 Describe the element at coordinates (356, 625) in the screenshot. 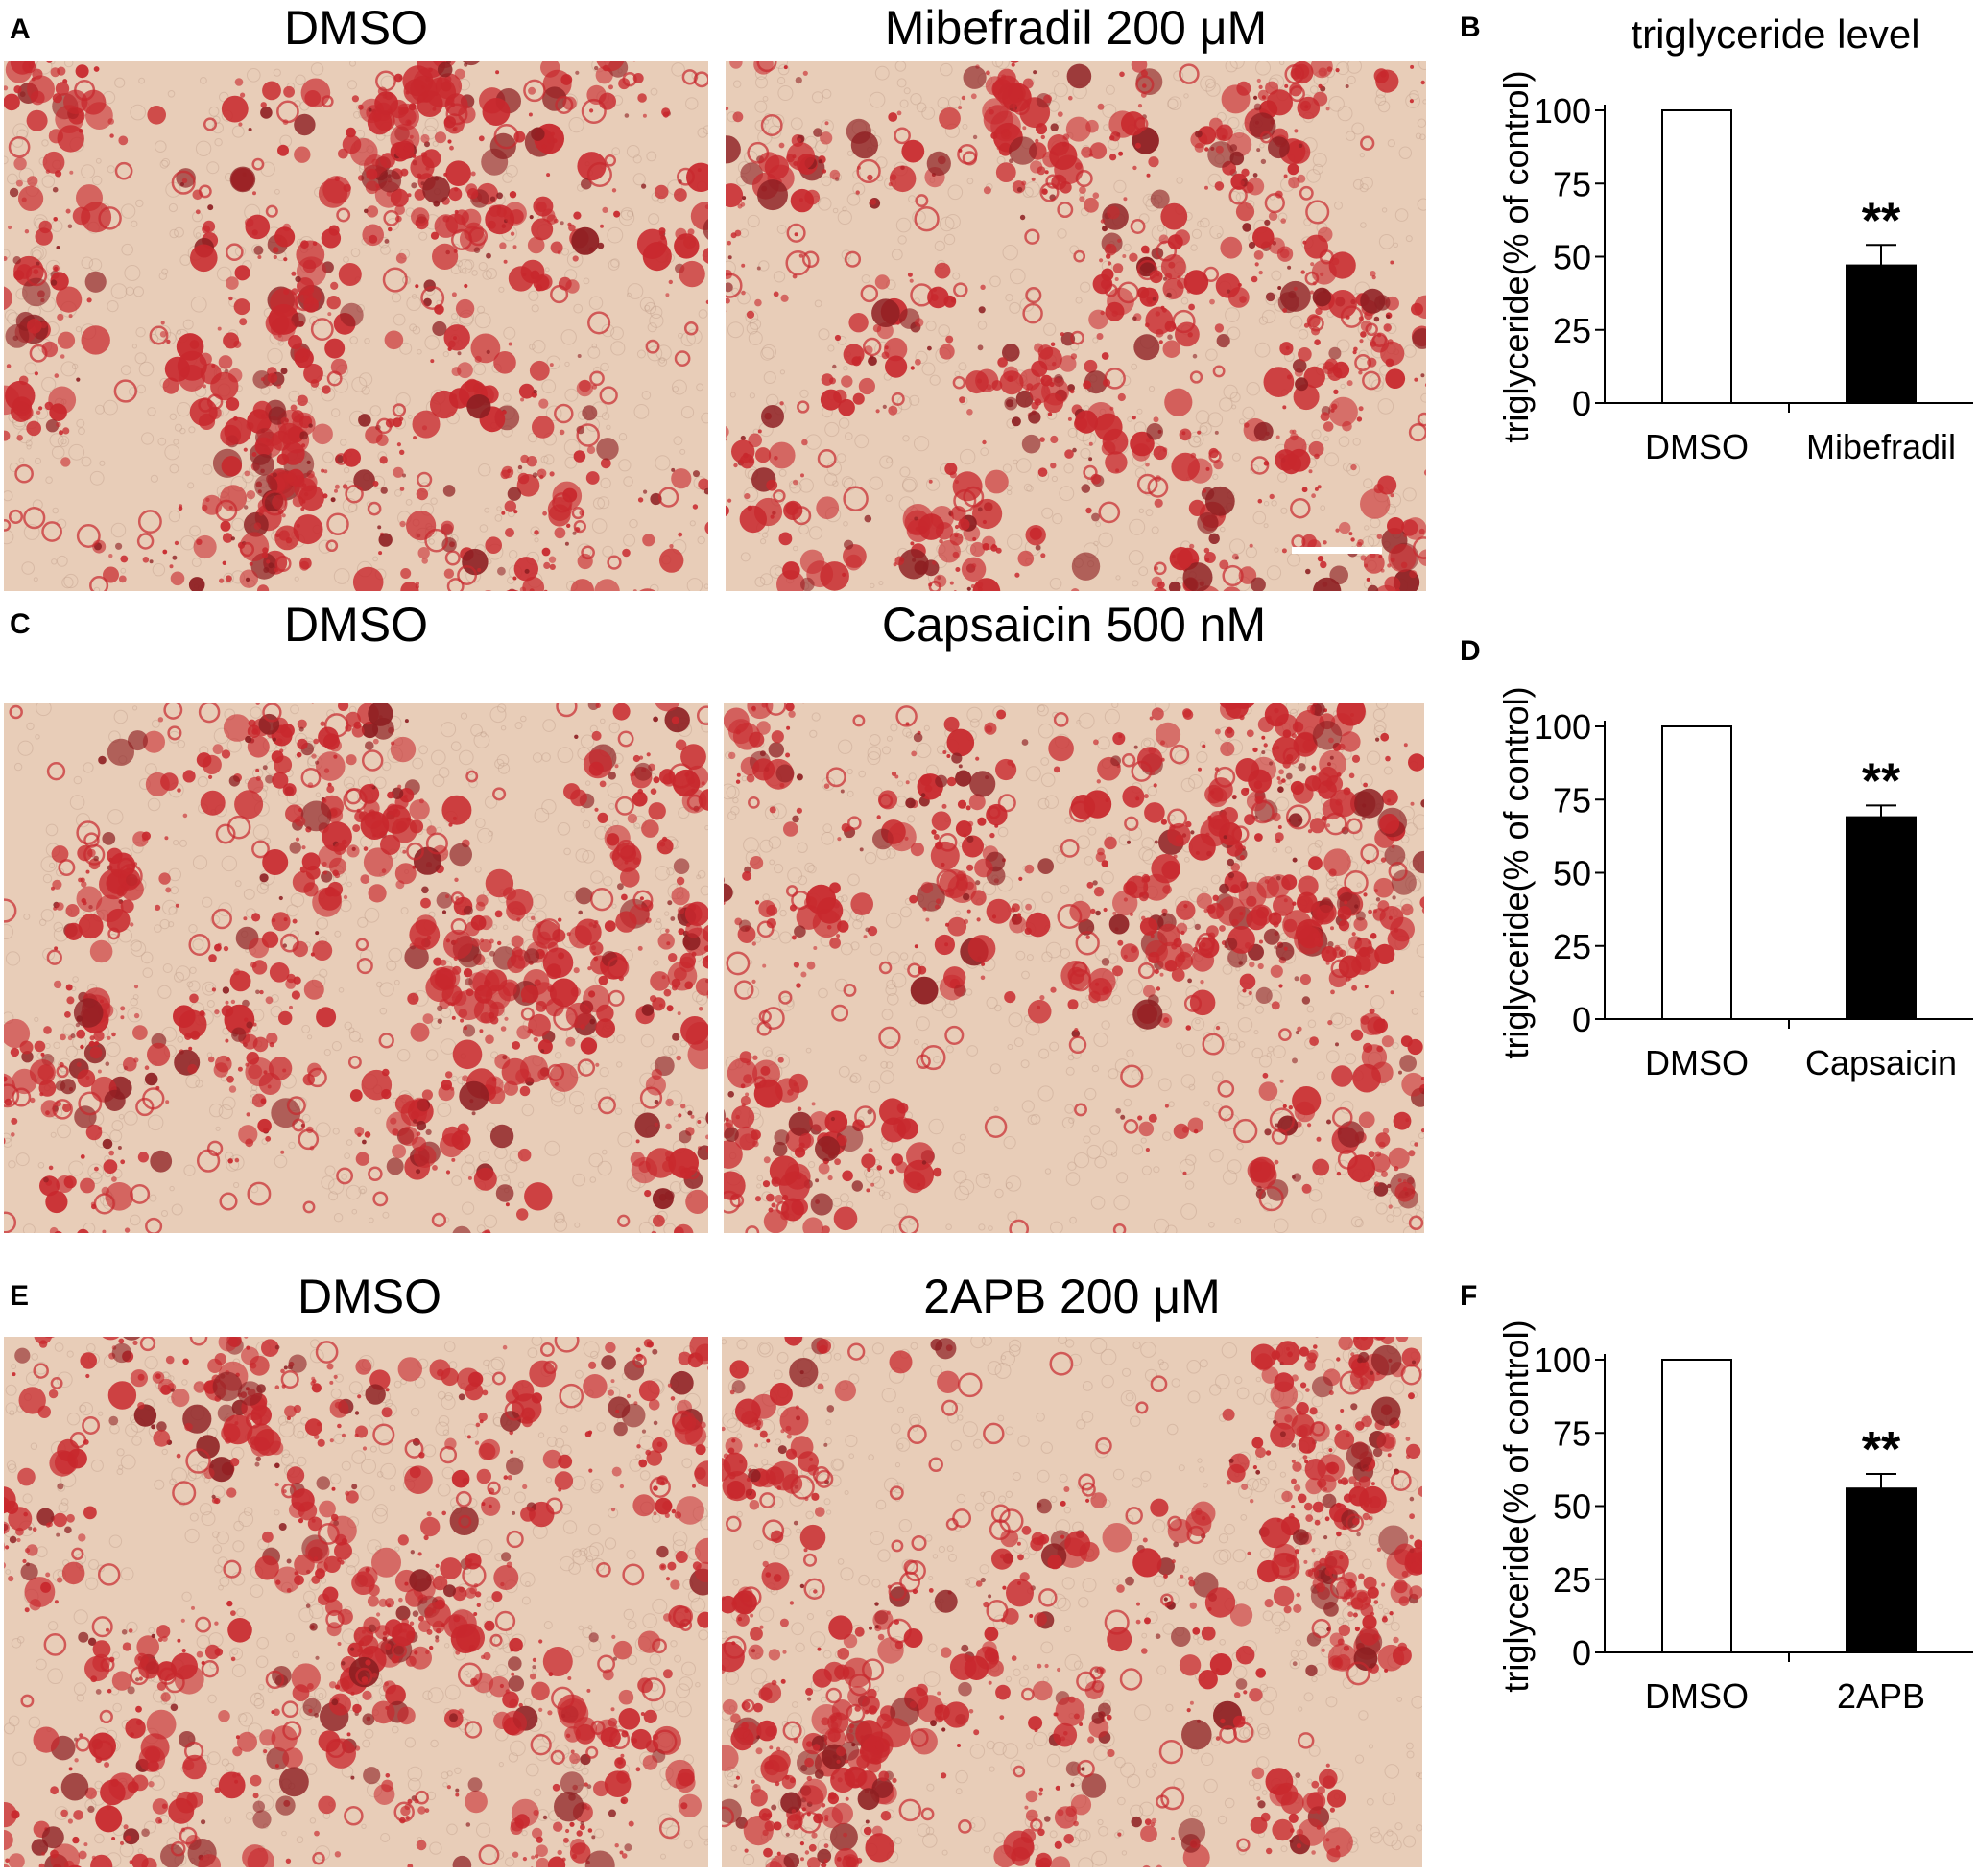

I see `image-title-dmso-c: DMSO` at that location.